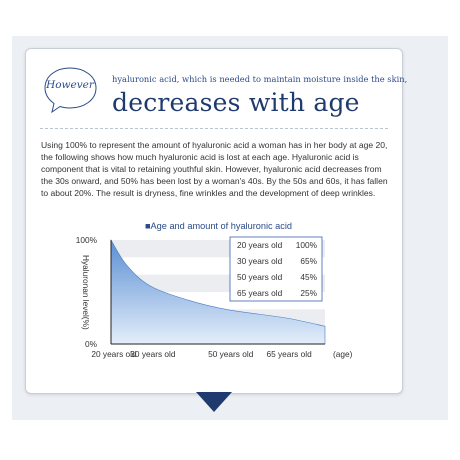 The image size is (460, 460). I want to click on table-age: 30 years old, so click(260, 261).